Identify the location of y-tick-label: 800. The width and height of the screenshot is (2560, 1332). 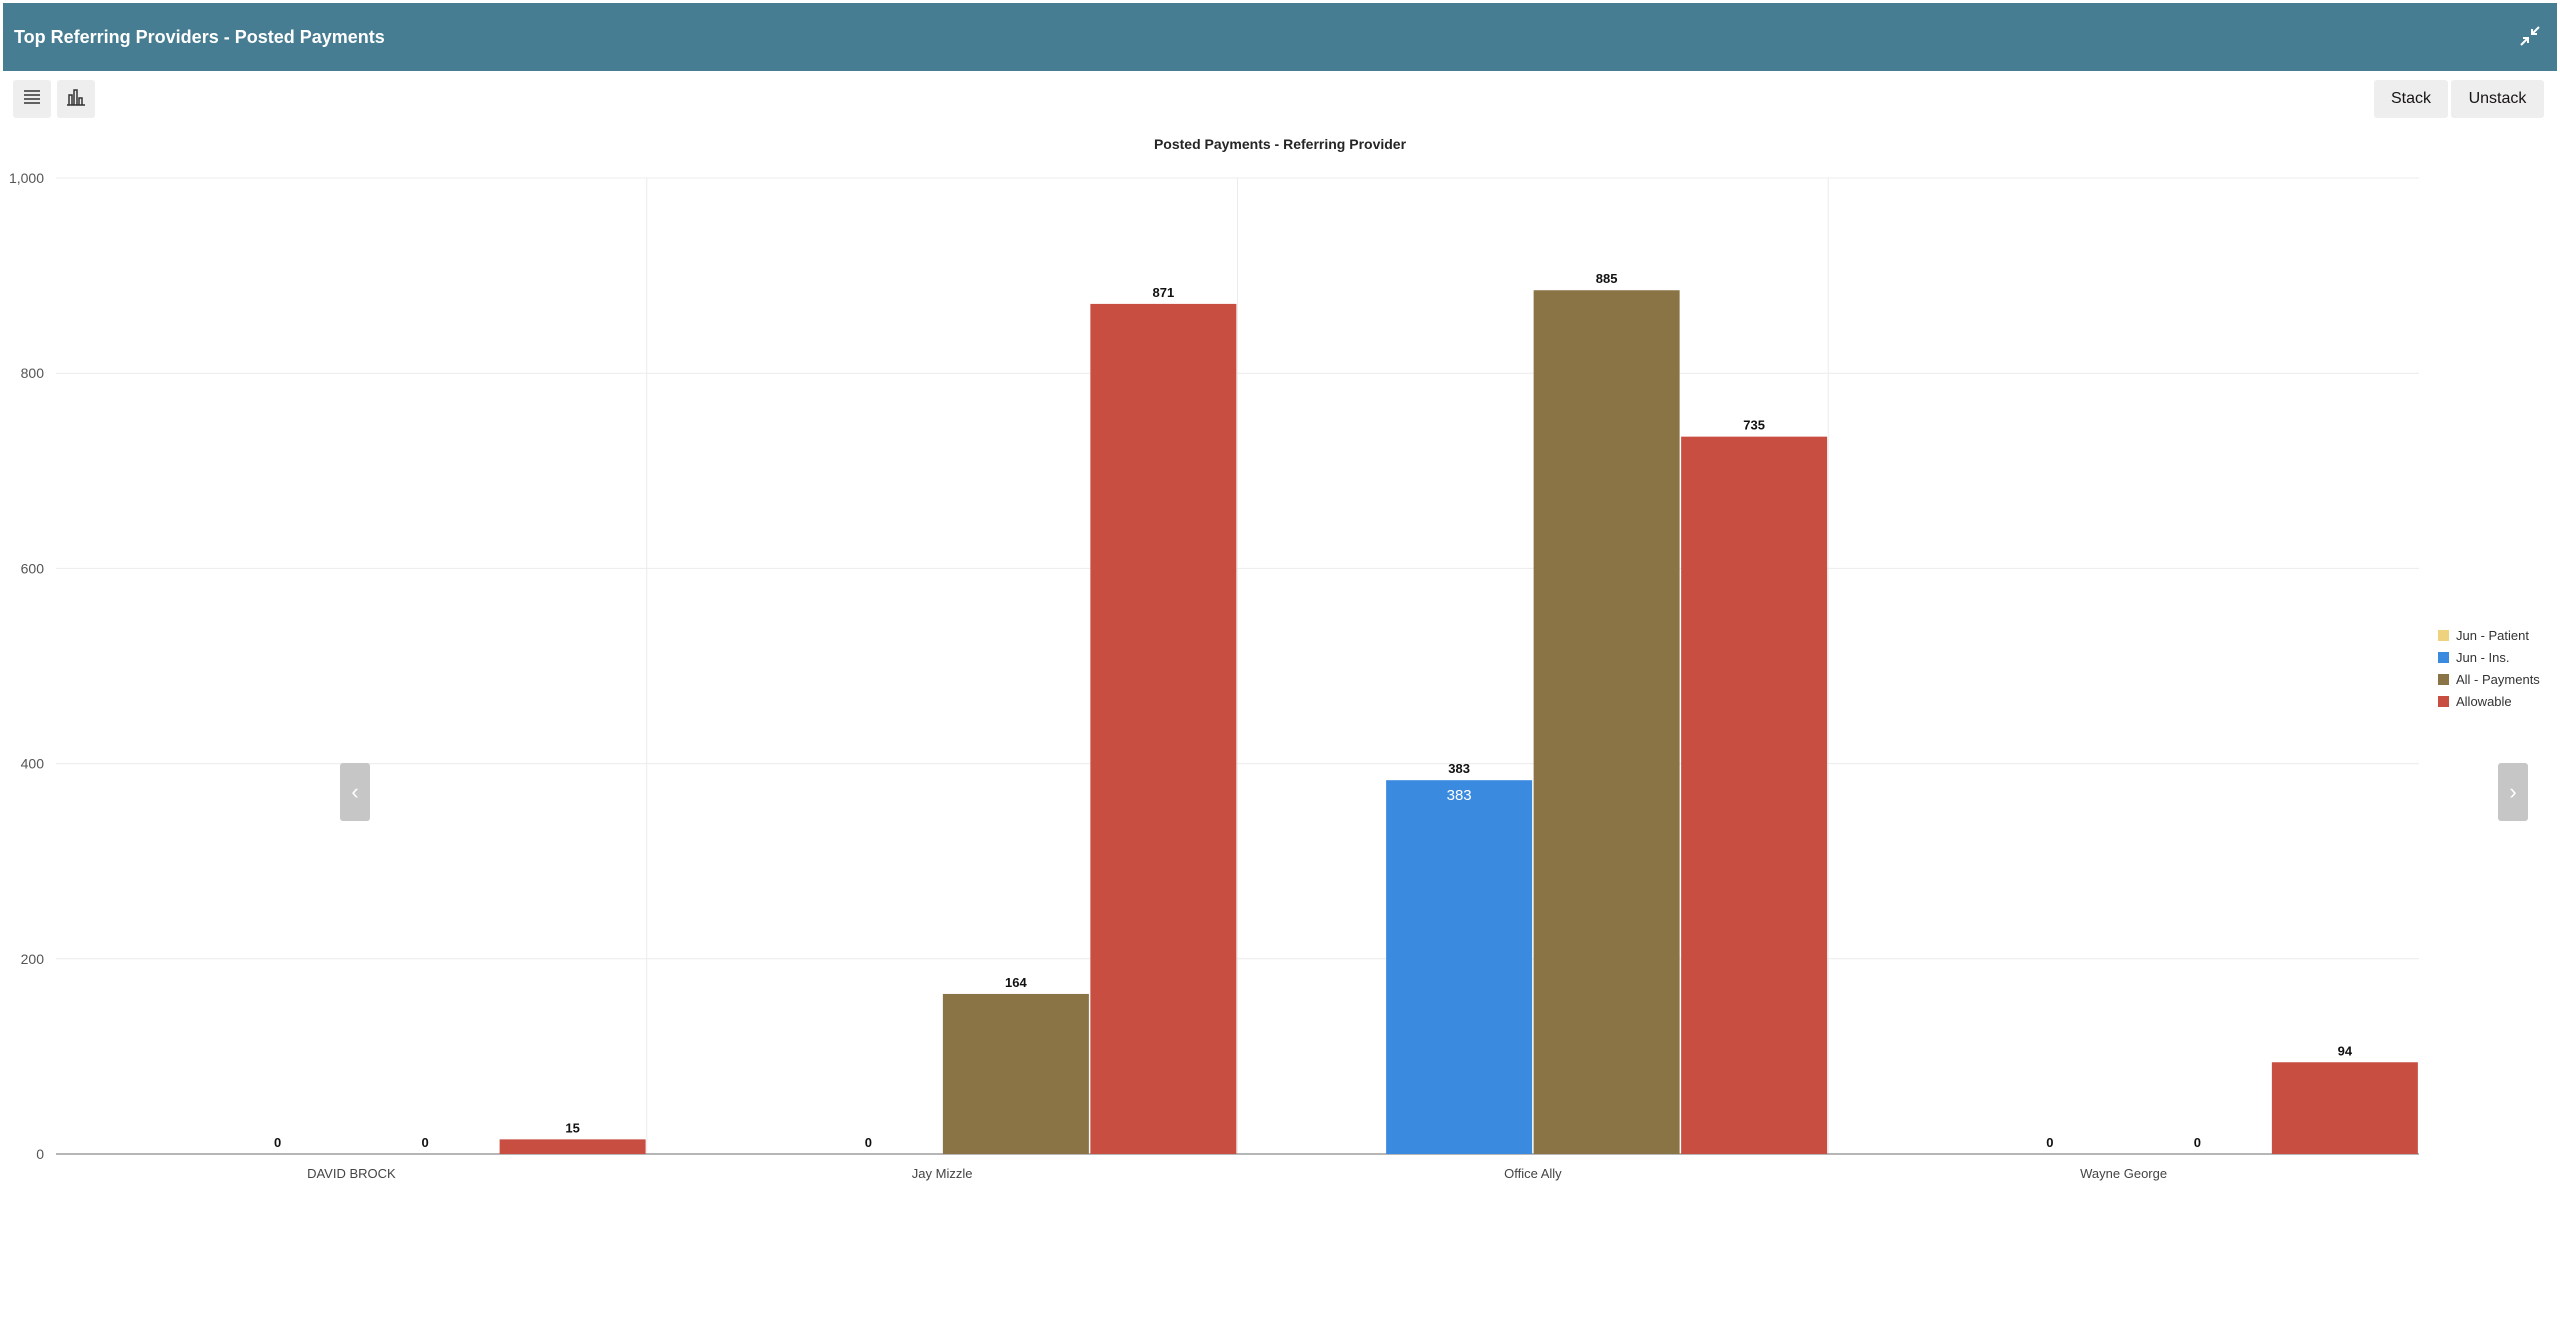
(33, 373).